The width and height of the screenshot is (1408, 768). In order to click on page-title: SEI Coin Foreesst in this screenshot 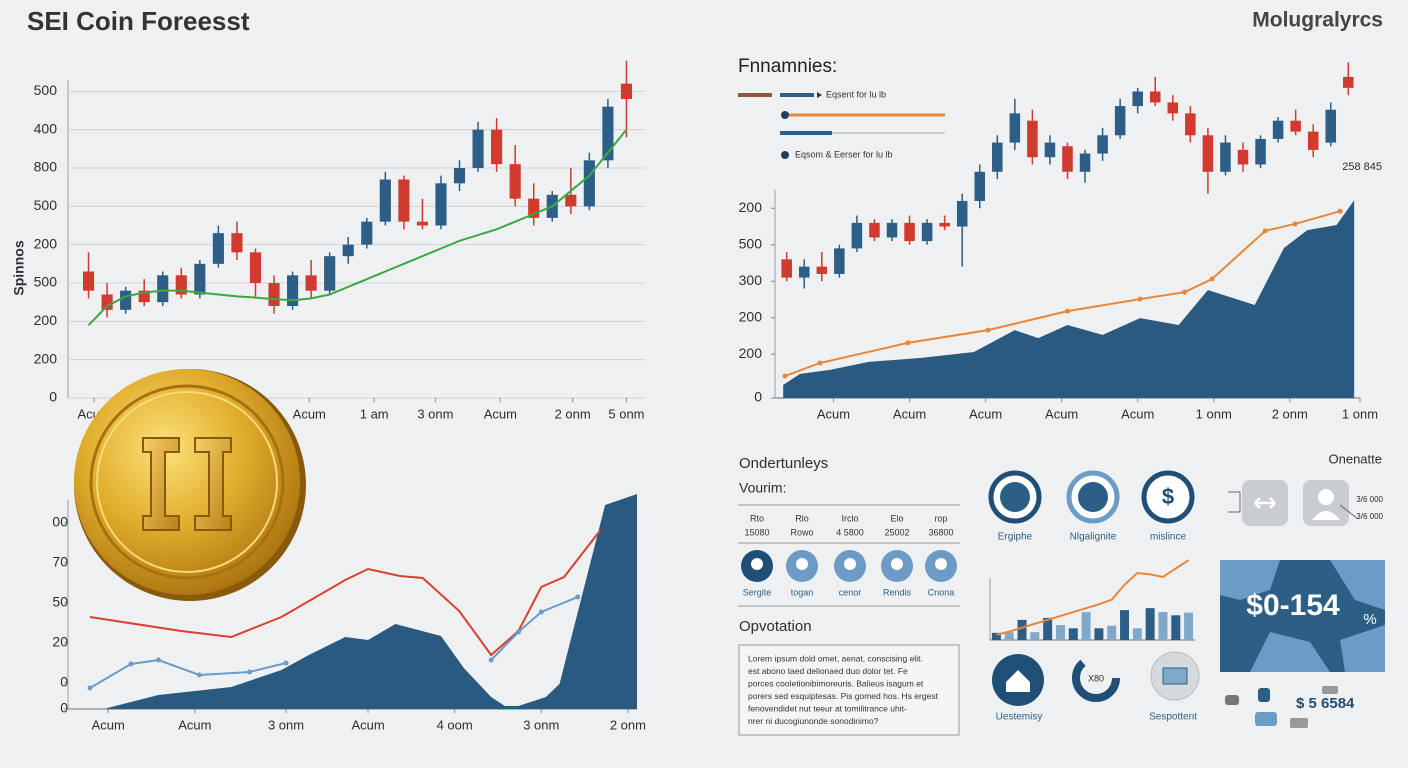, I will do `click(138, 21)`.